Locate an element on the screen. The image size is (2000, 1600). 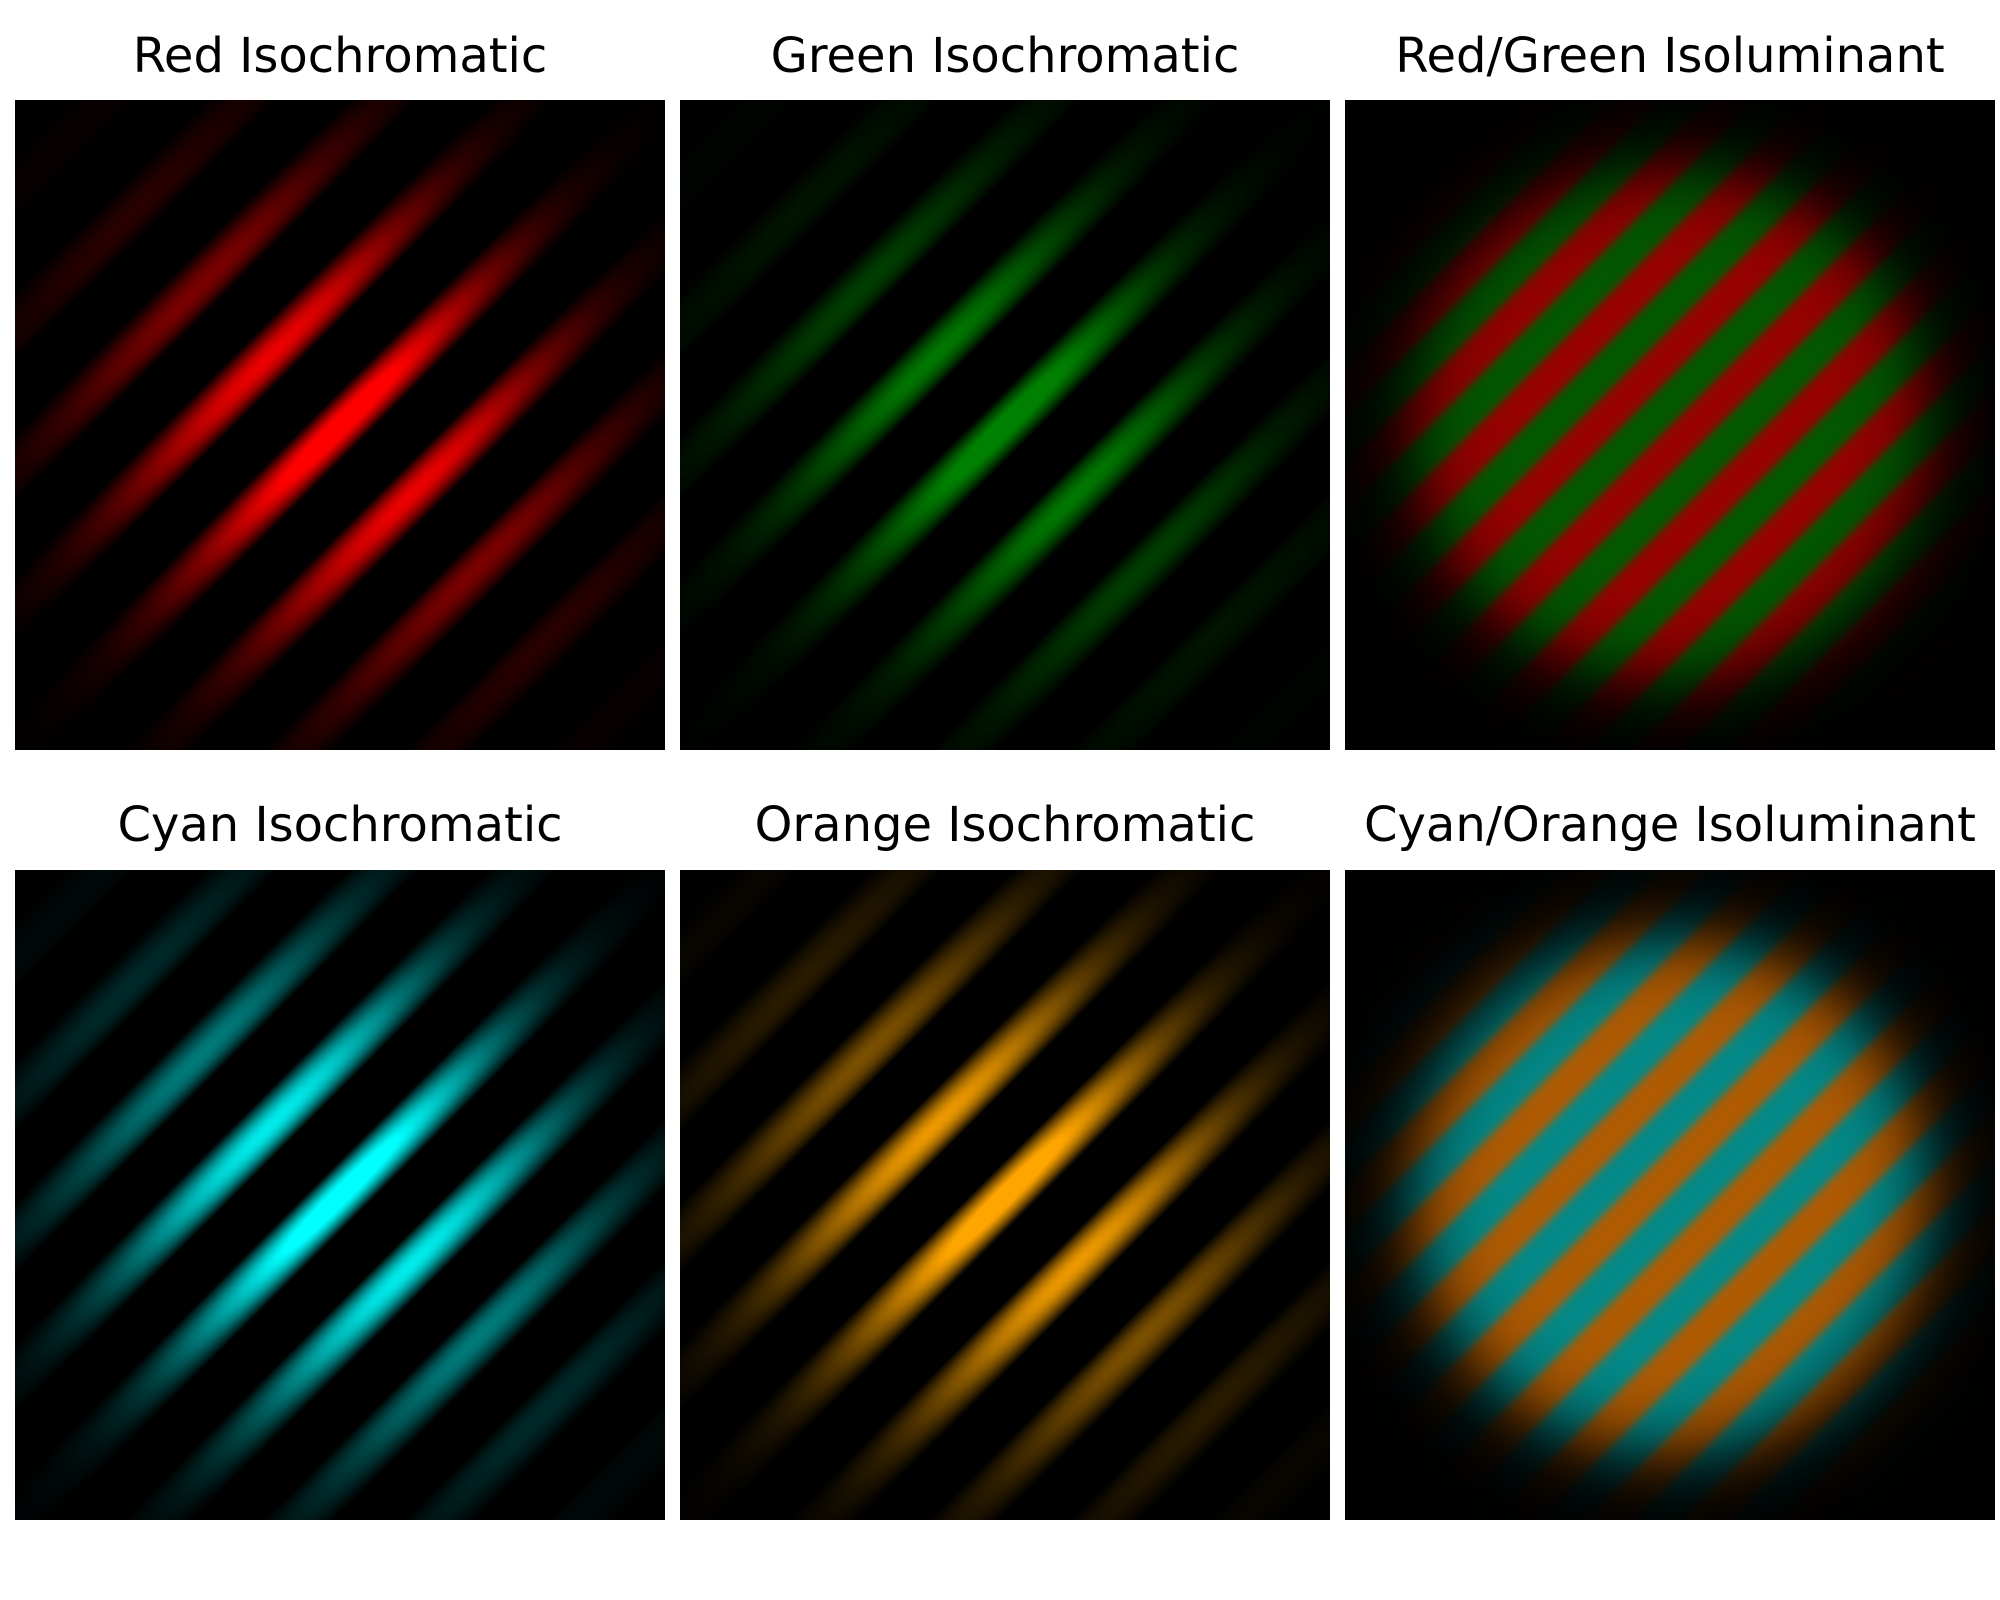
panel-title-cyan-orange-isoluminant: Cyan/Orange Isoluminant is located at coordinates (1670, 825).